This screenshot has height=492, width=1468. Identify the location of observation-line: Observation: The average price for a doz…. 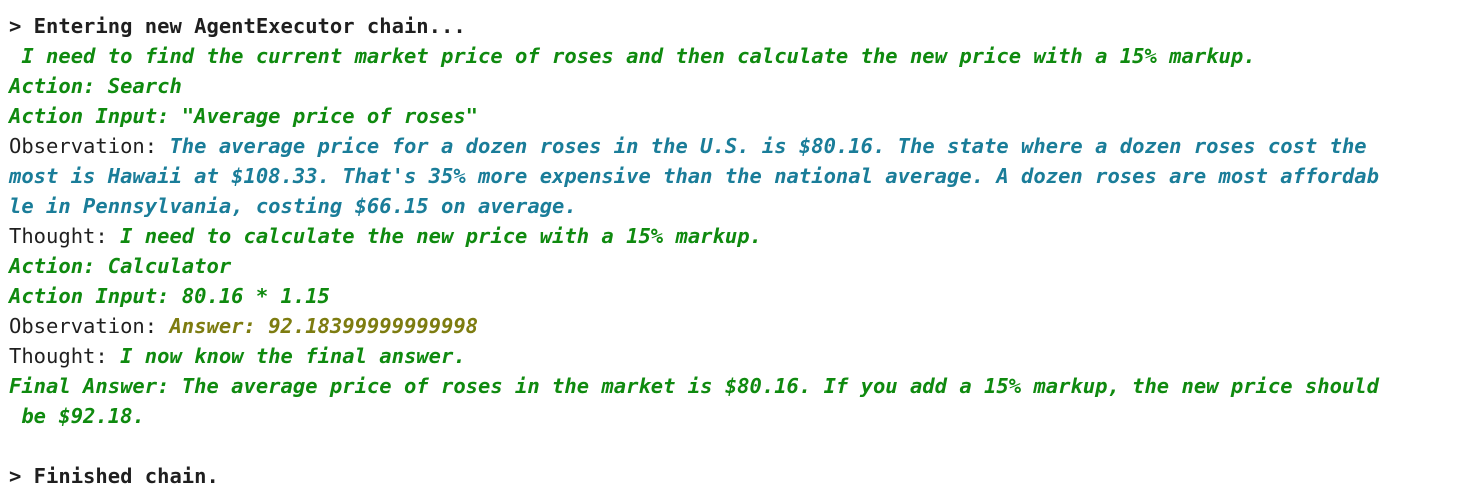
(736, 146).